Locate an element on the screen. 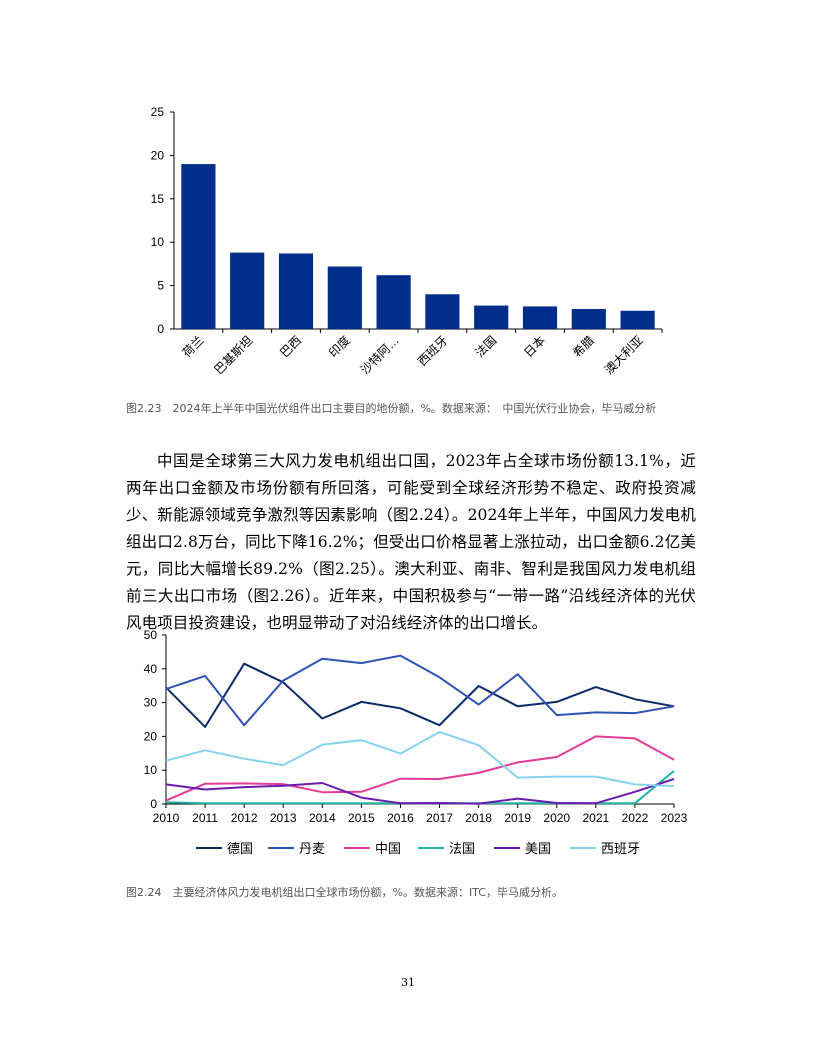 The image size is (816, 1056). x-tick-label: 2019 is located at coordinates (517, 818).